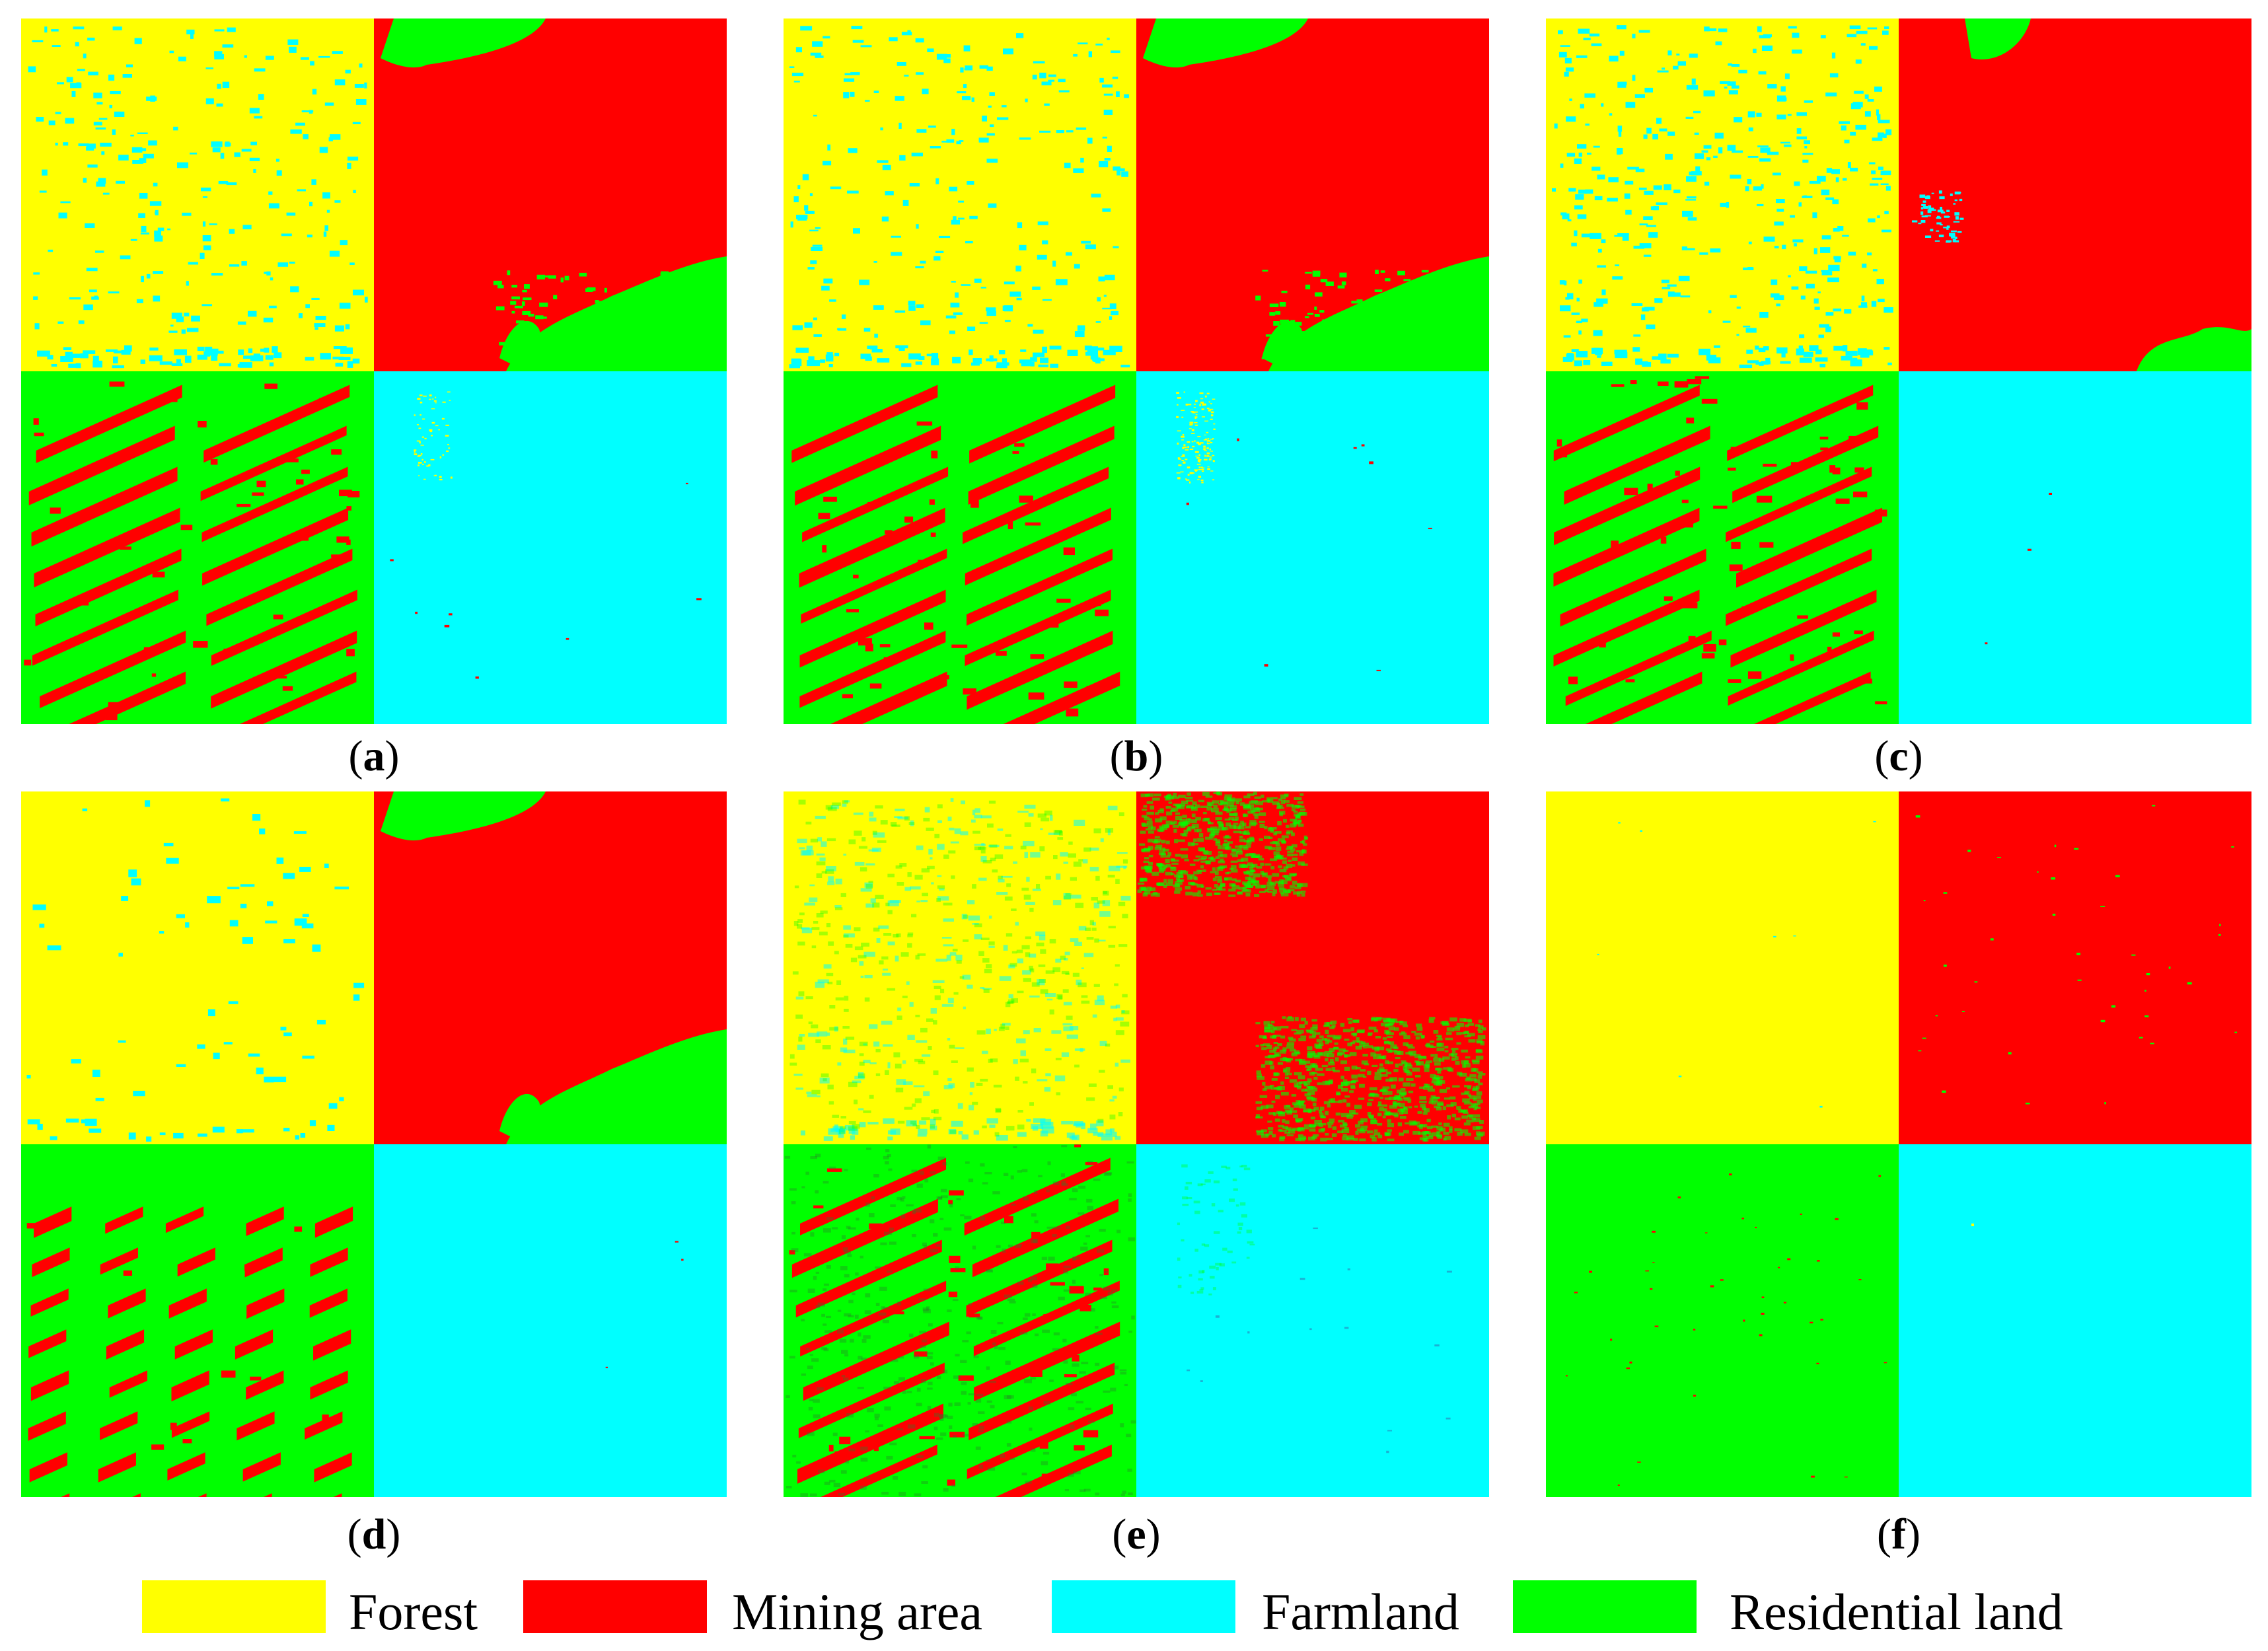  Describe the element at coordinates (47, 1426) in the screenshot. I see `building-stripe` at that location.